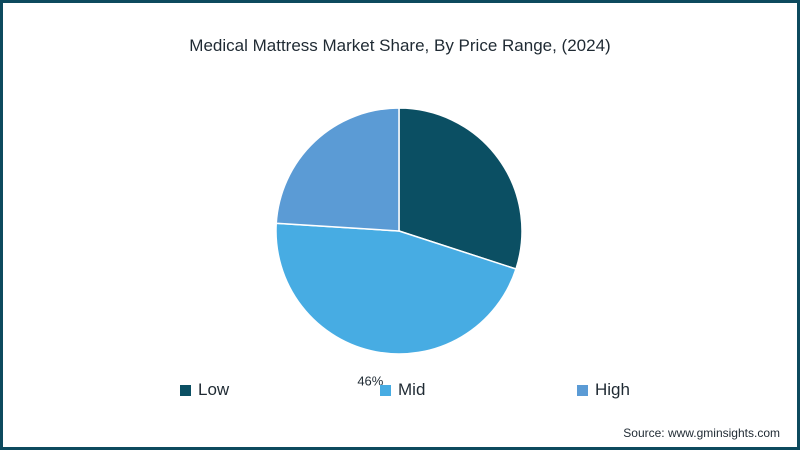 The height and width of the screenshot is (450, 800). What do you see at coordinates (701, 433) in the screenshot?
I see `source-note: Source: www.gminsights.com` at bounding box center [701, 433].